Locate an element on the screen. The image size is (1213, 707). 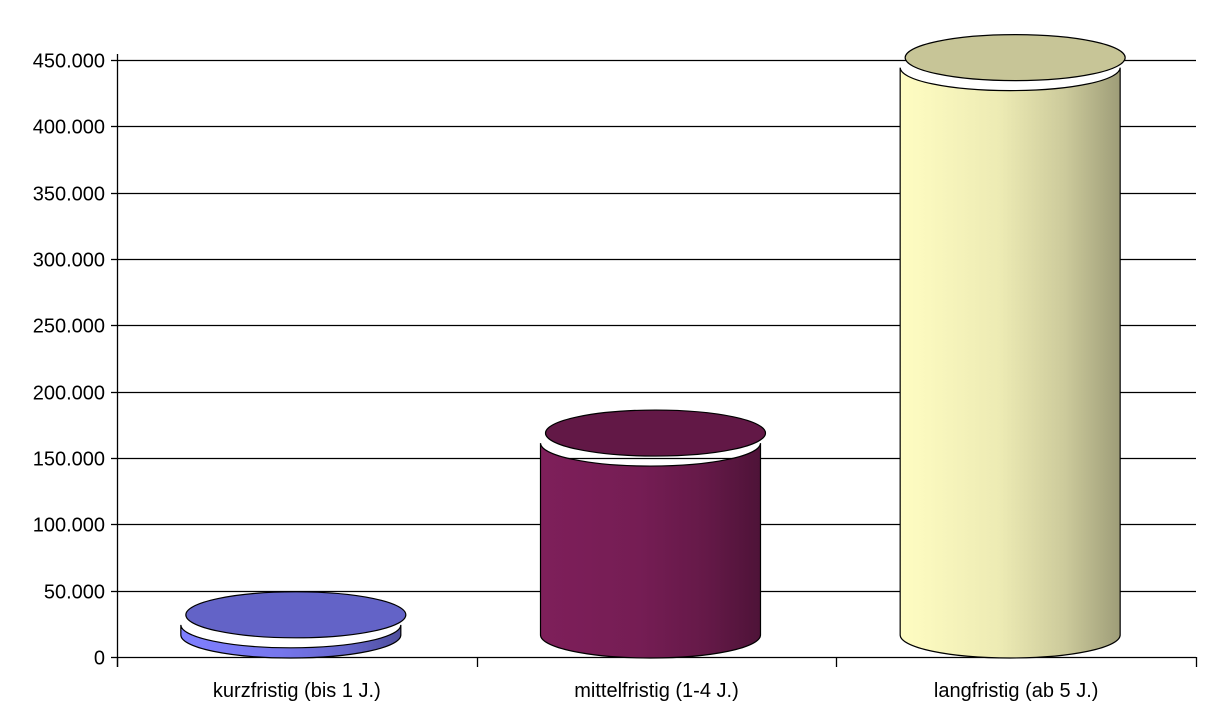
y-tick-label: 150.000 is located at coordinates (69, 460).